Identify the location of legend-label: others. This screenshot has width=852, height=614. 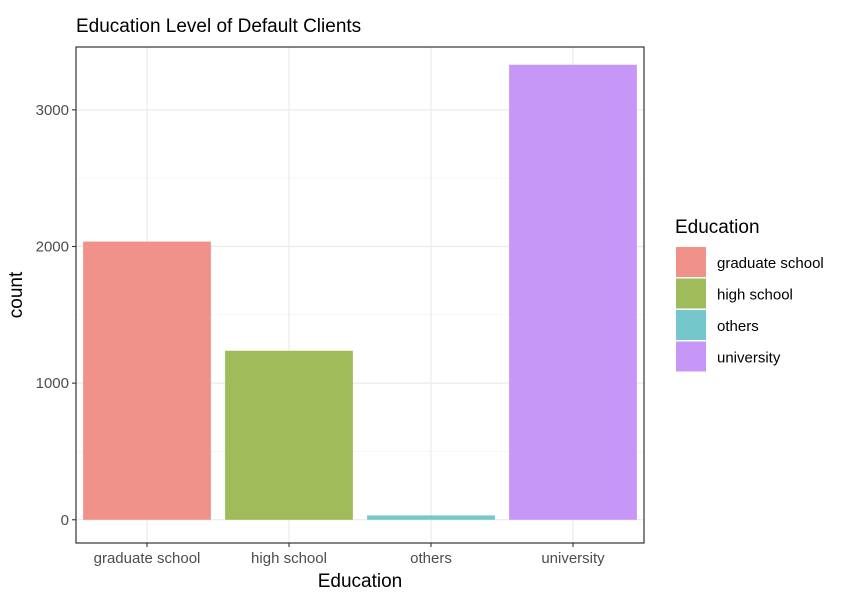
(738, 326).